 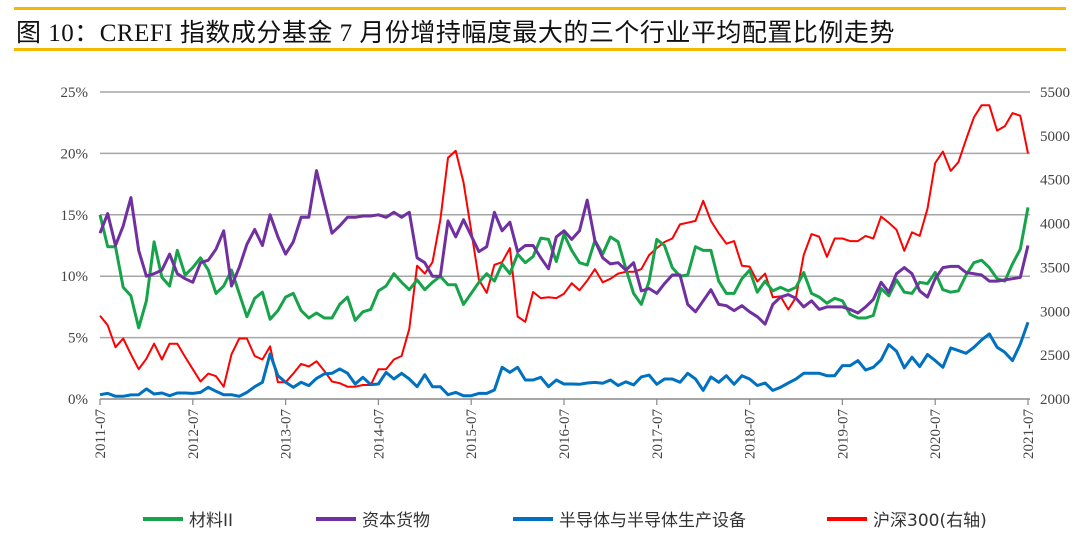 I want to click on right-axis-ticks: 2000 2500 3000 3500 4000 4500 5000 5500, so click(x=1055, y=246).